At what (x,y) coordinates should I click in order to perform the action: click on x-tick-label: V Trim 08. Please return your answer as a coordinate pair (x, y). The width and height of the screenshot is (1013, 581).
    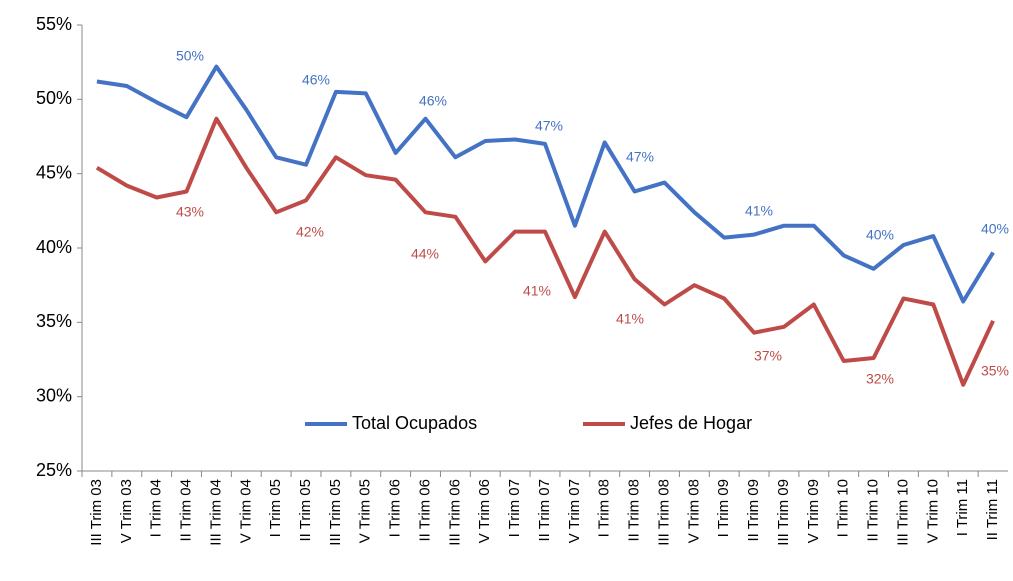
    Looking at the image, I should click on (693, 511).